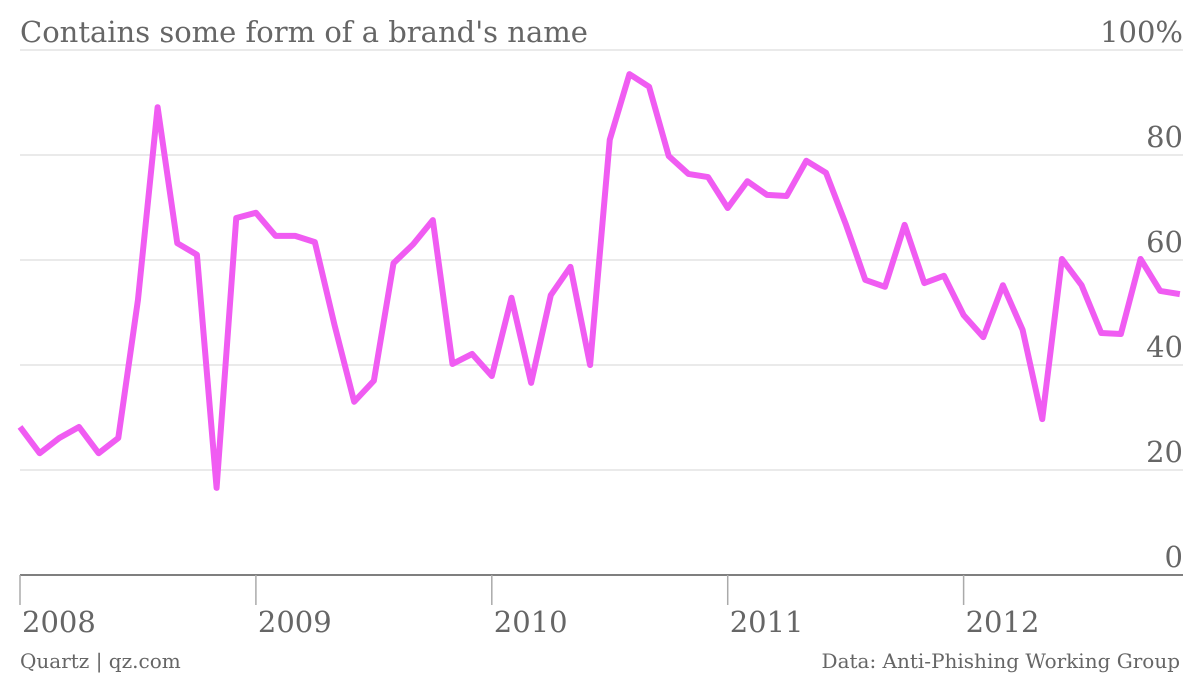  Describe the element at coordinates (100, 661) in the screenshot. I see `credit: Quartz | qz.com` at that location.